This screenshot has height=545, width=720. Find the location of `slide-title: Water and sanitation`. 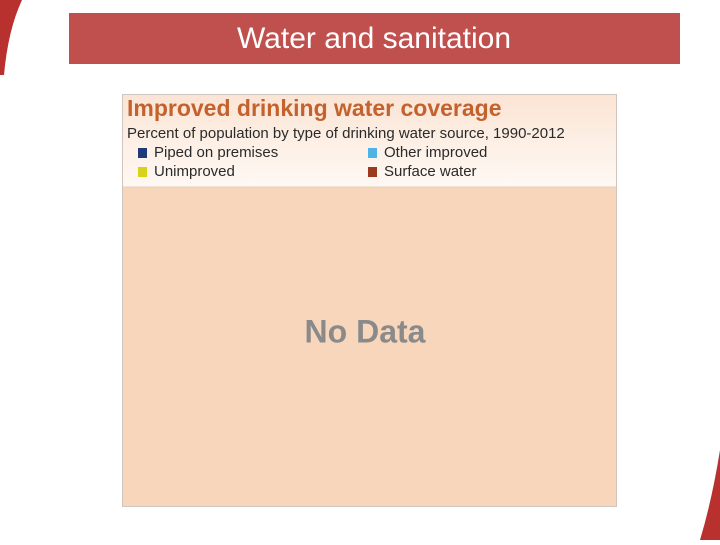

slide-title: Water and sanitation is located at coordinates (374, 38).